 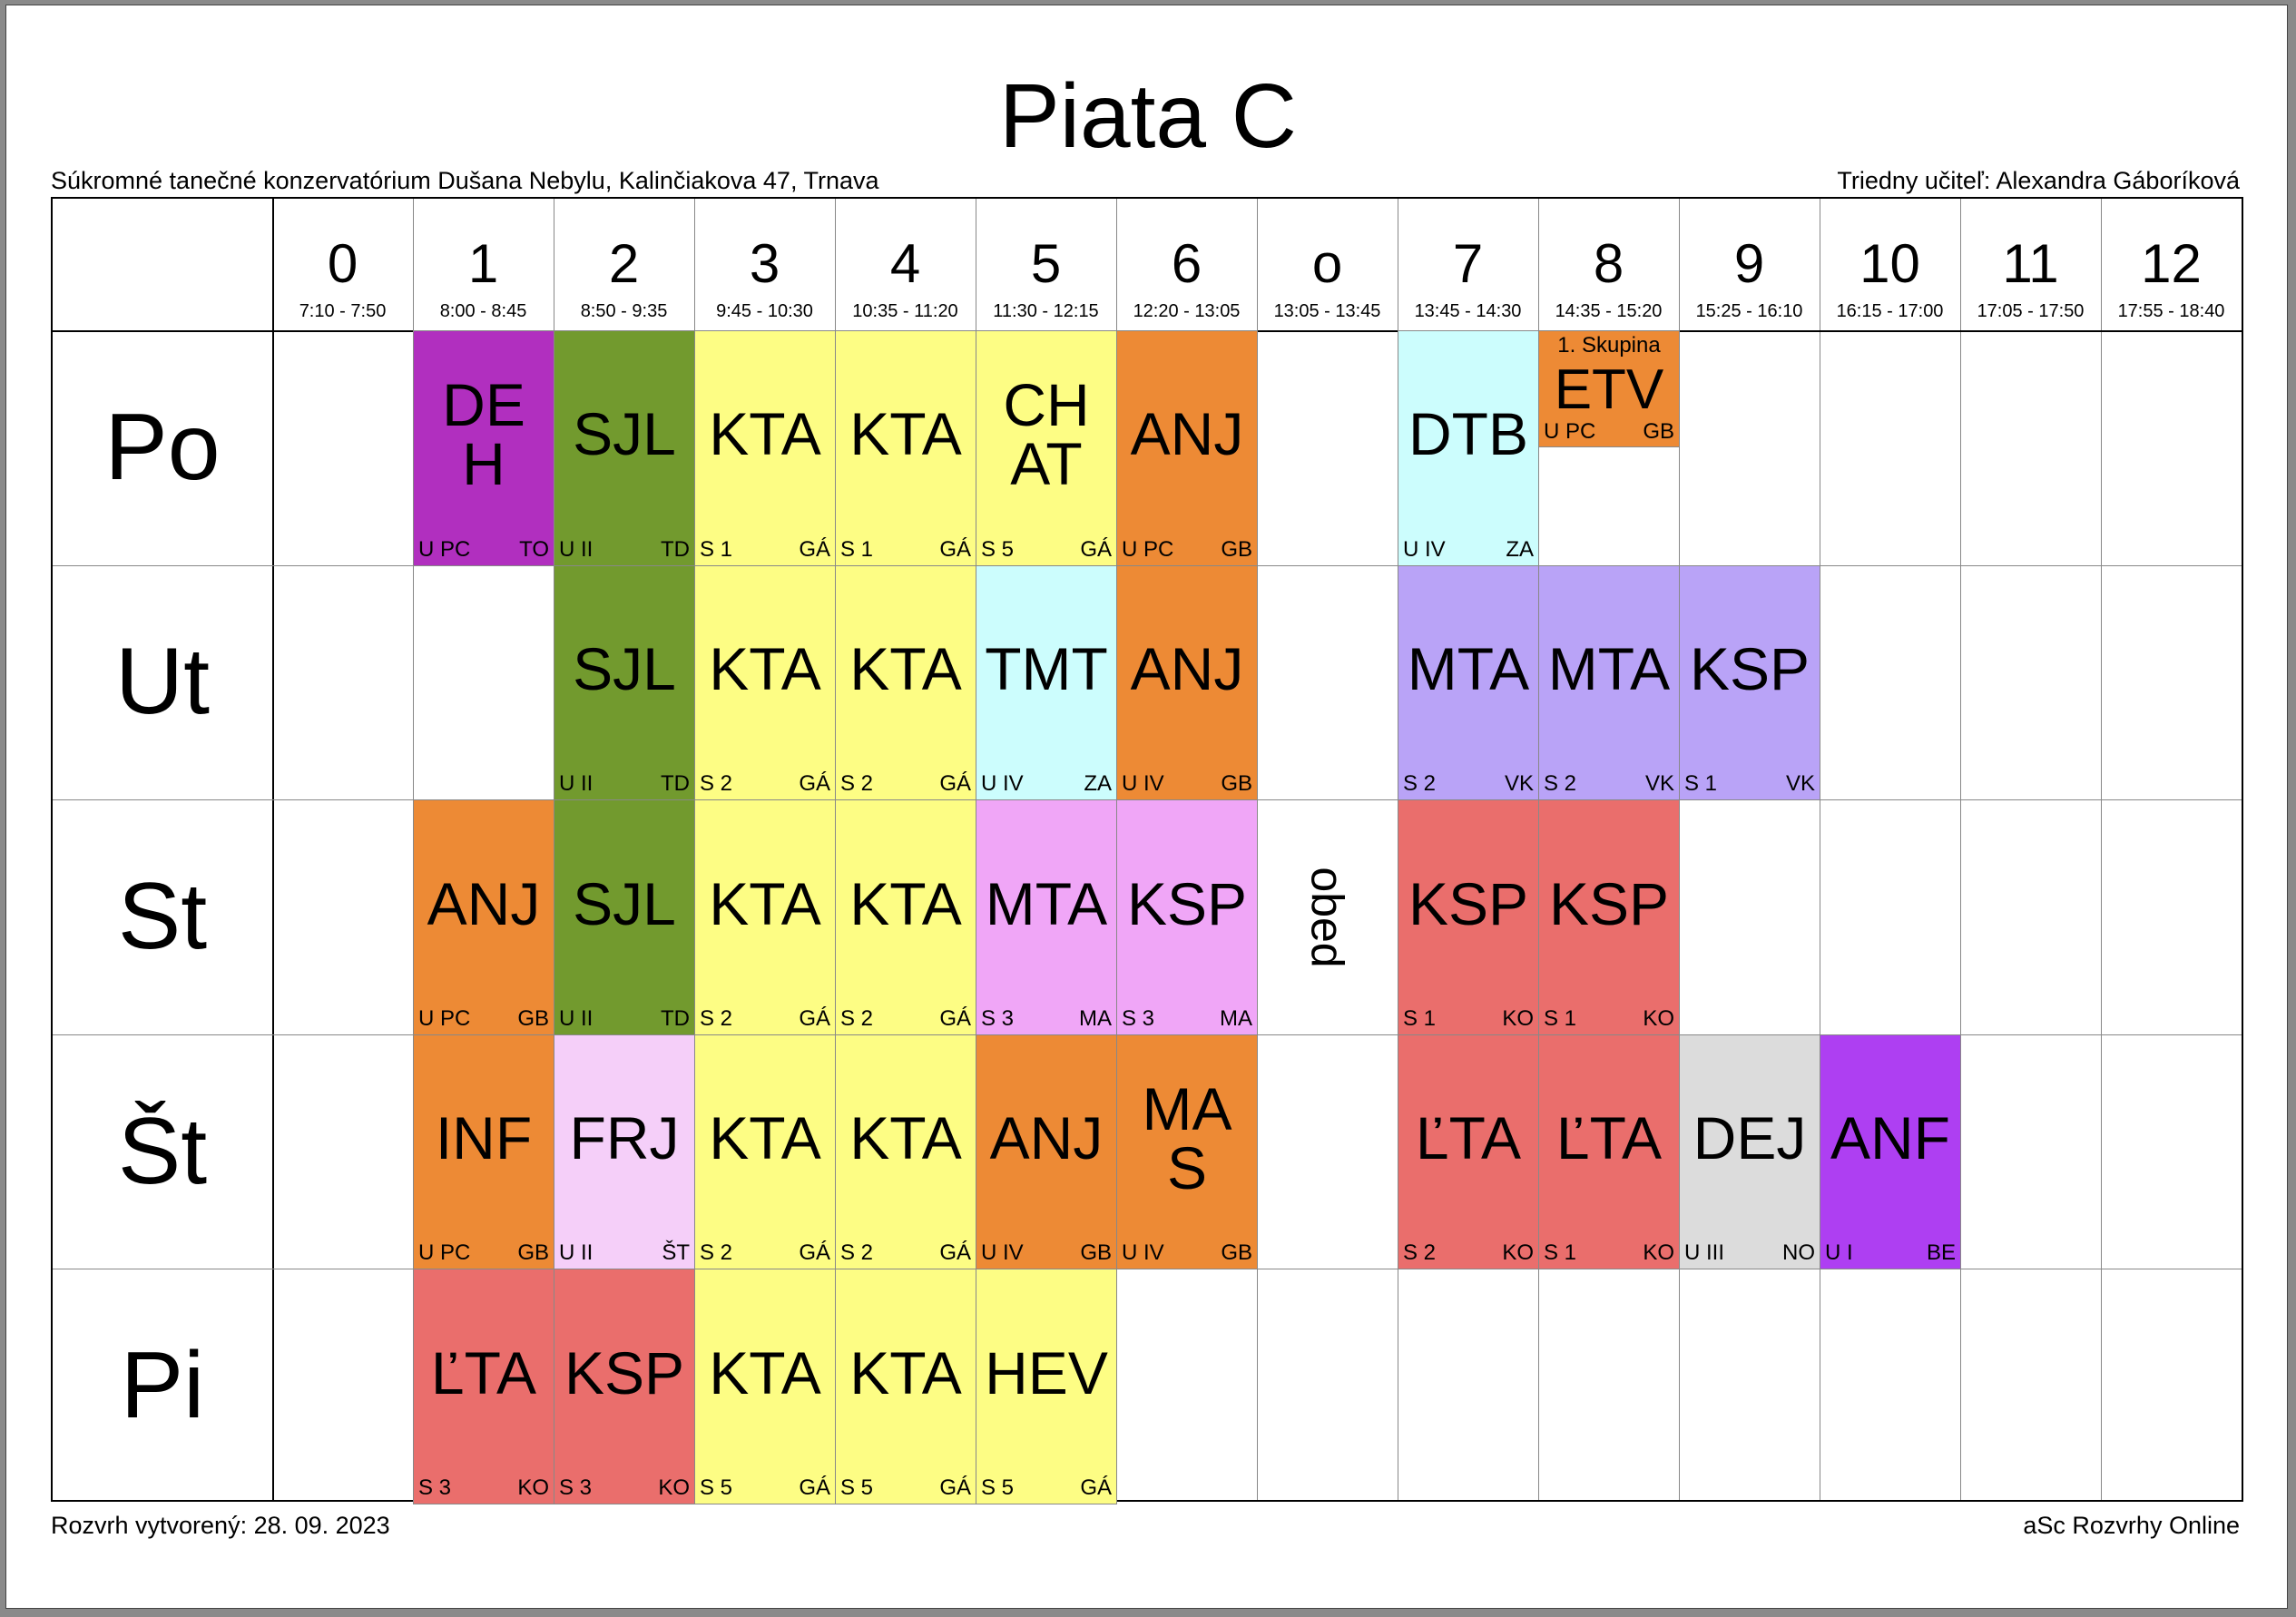 What do you see at coordinates (483, 448) in the screenshot?
I see `lesson-cell: DE H U PC TO` at bounding box center [483, 448].